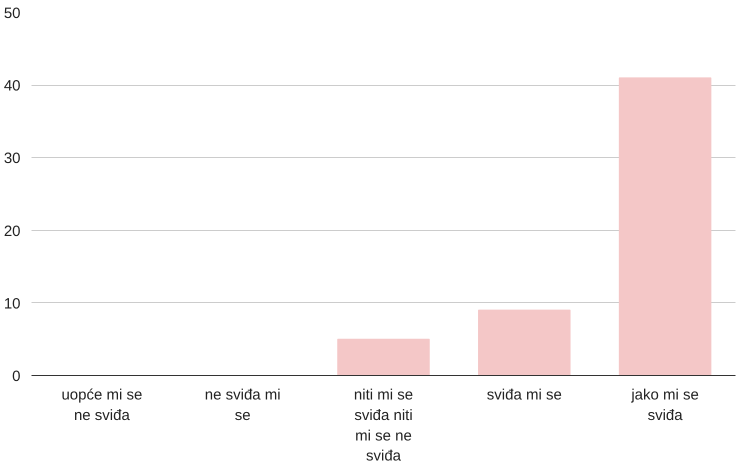 Image resolution: width=755 pixels, height=467 pixels. Describe the element at coordinates (12, 303) in the screenshot. I see `y-tick-label: 10` at that location.